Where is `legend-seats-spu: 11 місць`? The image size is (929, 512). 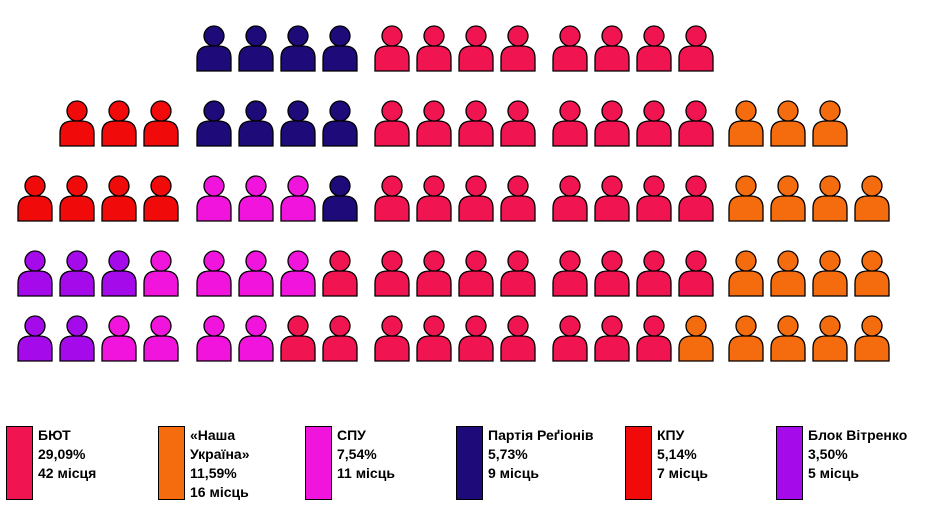
legend-seats-spu: 11 місць is located at coordinates (366, 473).